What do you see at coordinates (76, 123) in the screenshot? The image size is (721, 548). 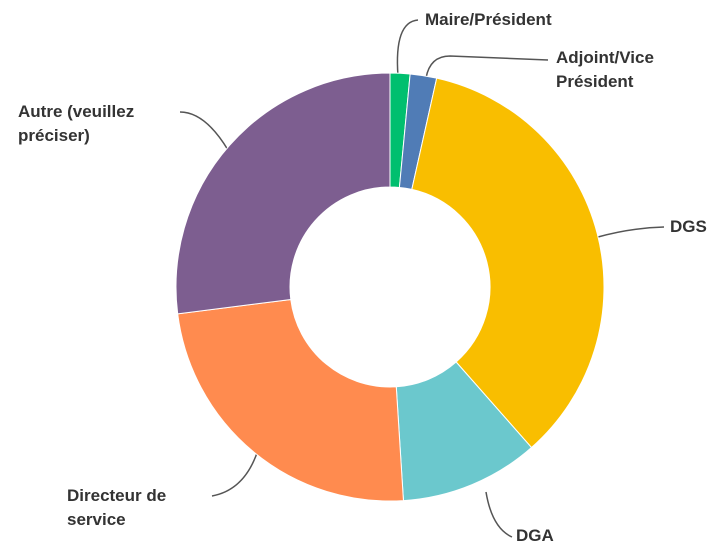 I see `slice-label: Autre (veuillez préciser)` at bounding box center [76, 123].